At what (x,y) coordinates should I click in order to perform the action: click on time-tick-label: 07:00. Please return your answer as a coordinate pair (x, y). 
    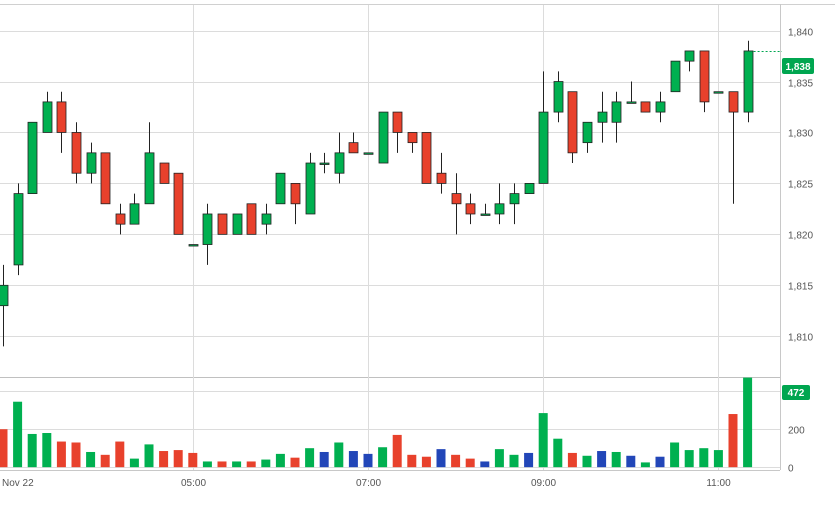
    Looking at the image, I should click on (368, 483).